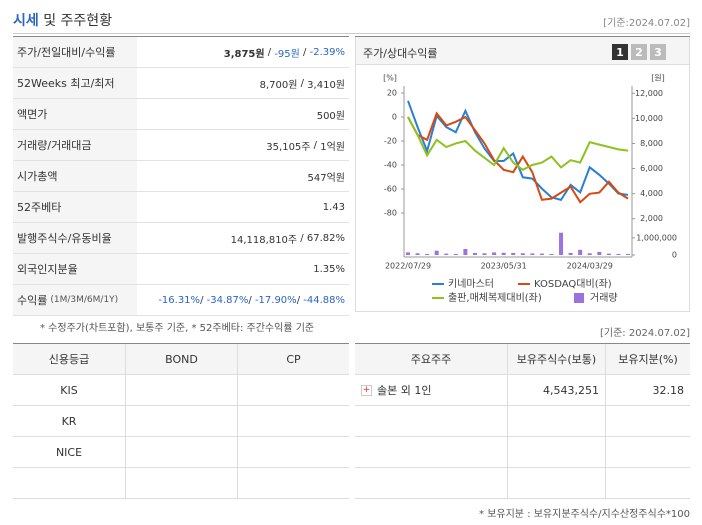 This screenshot has width=702, height=525. What do you see at coordinates (243, 238) in the screenshot?
I see `row-value: 14,118,810주 / 67.82%` at bounding box center [243, 238].